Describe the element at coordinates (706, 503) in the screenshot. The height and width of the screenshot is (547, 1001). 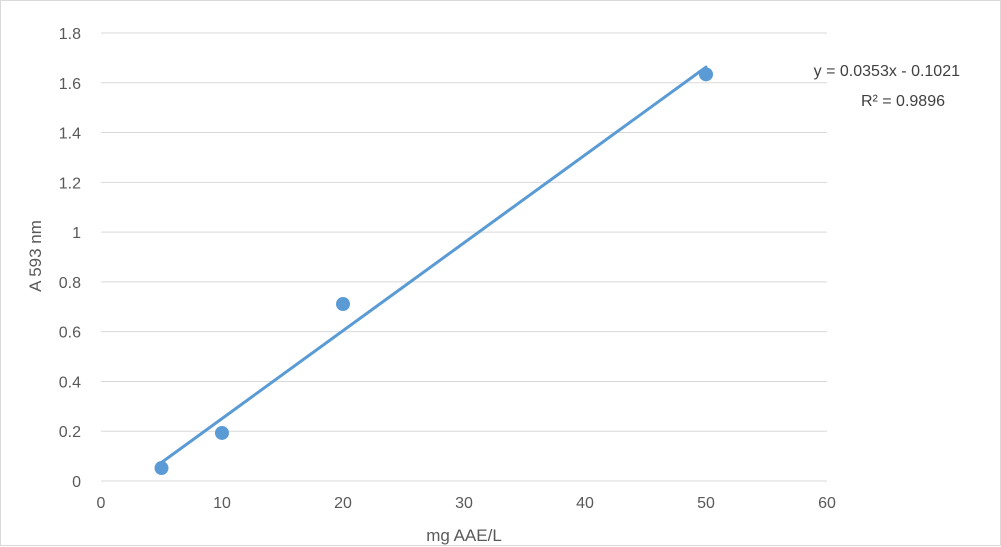
I see `x-tick-label: 50` at that location.